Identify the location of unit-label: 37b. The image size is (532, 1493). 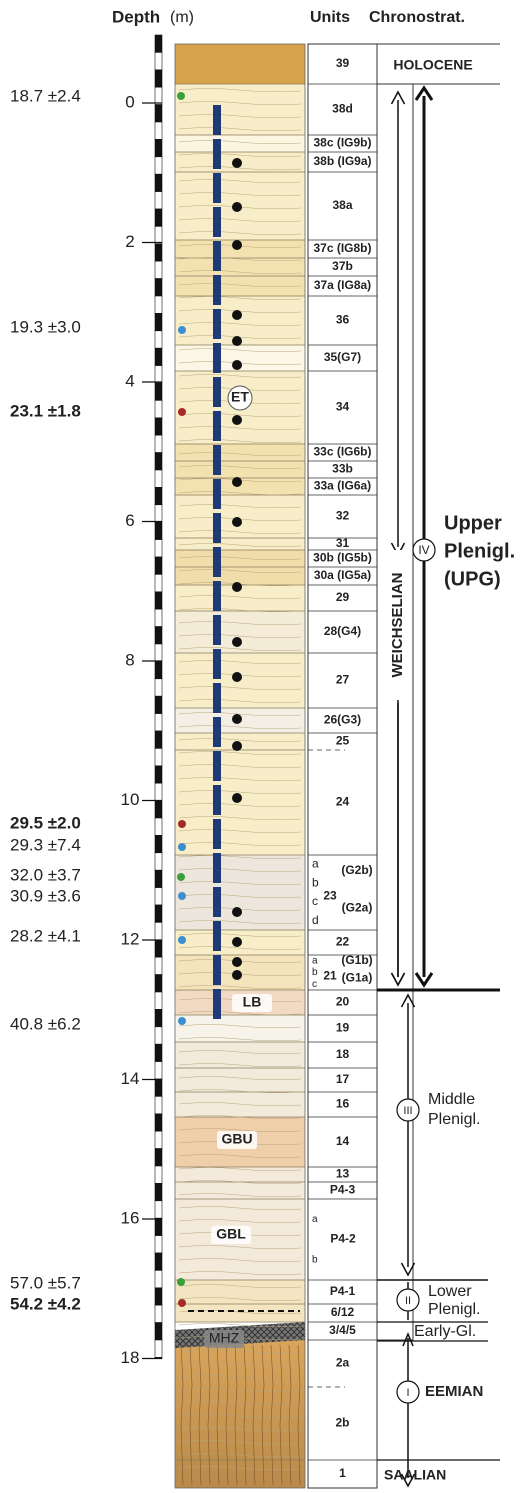
(342, 266).